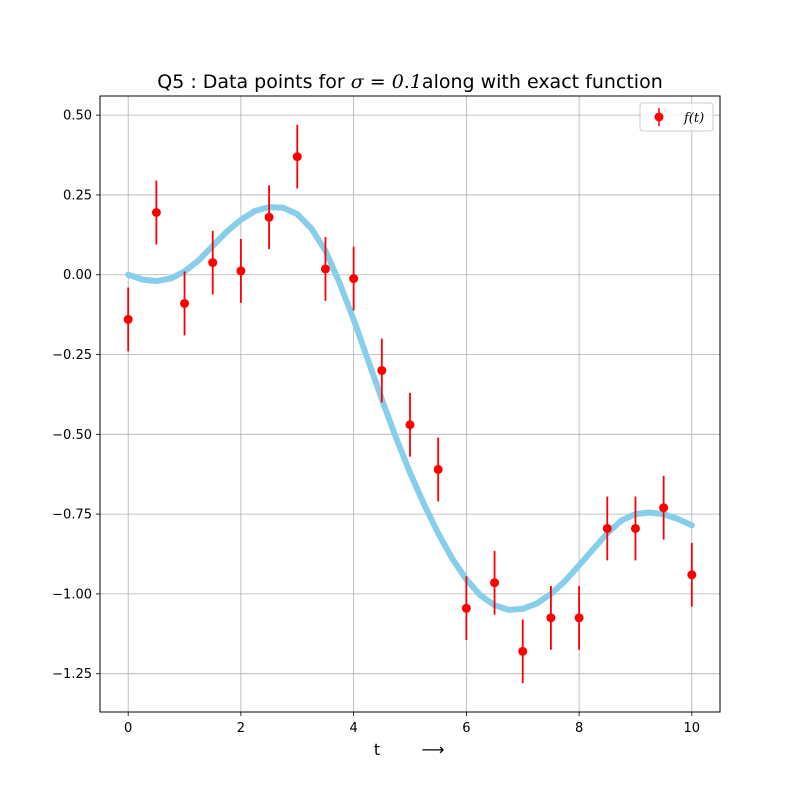 The width and height of the screenshot is (800, 800). Describe the element at coordinates (433, 749) in the screenshot. I see `x-axis-arrow: ⟶` at that location.